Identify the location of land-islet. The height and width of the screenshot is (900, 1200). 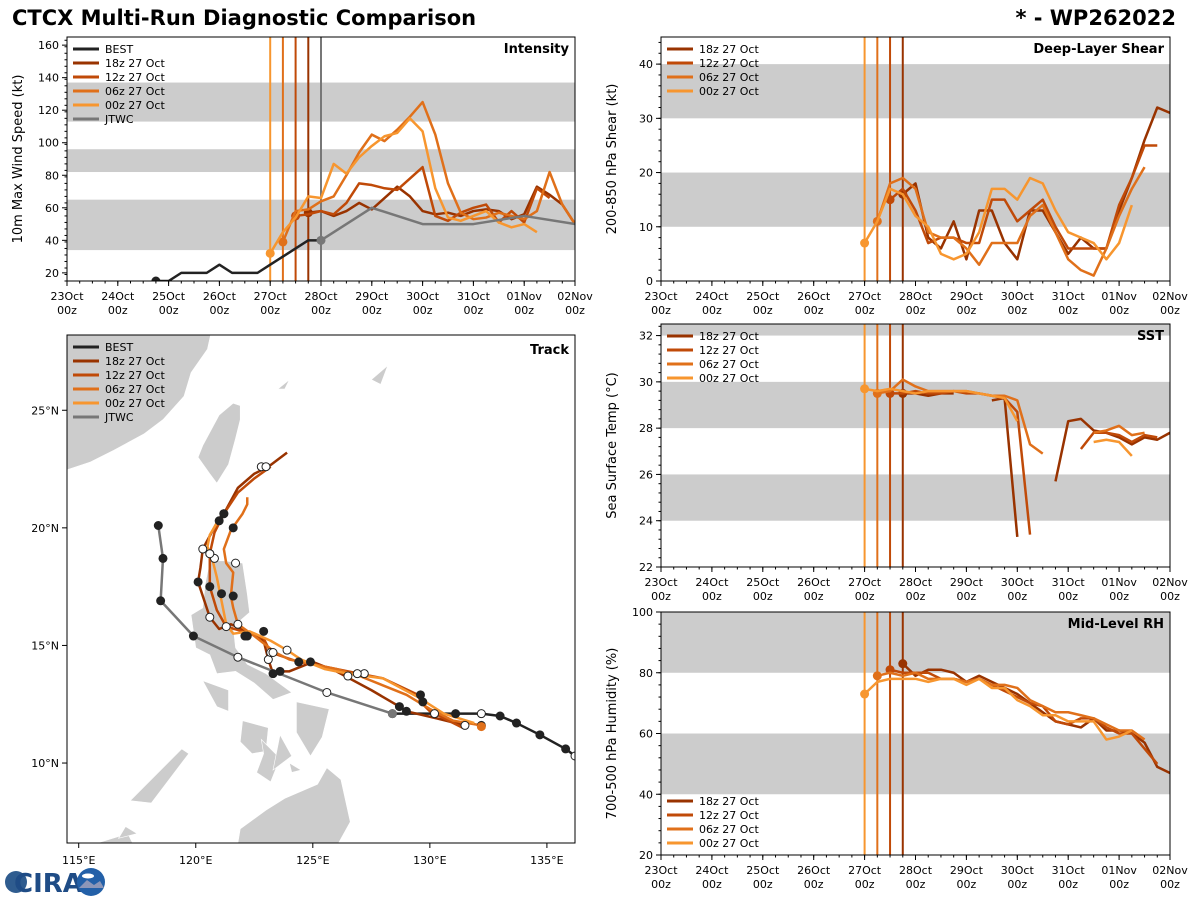
(128, 832).